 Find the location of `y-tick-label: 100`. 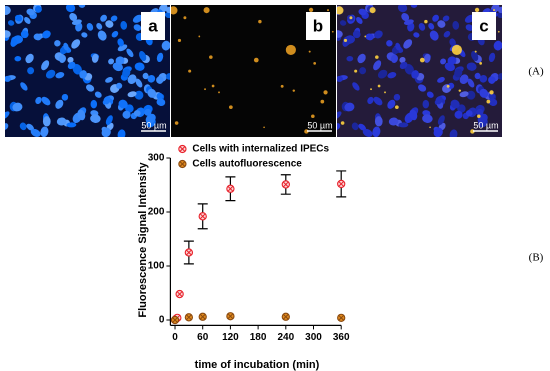

y-tick-label: 100 is located at coordinates (156, 266).